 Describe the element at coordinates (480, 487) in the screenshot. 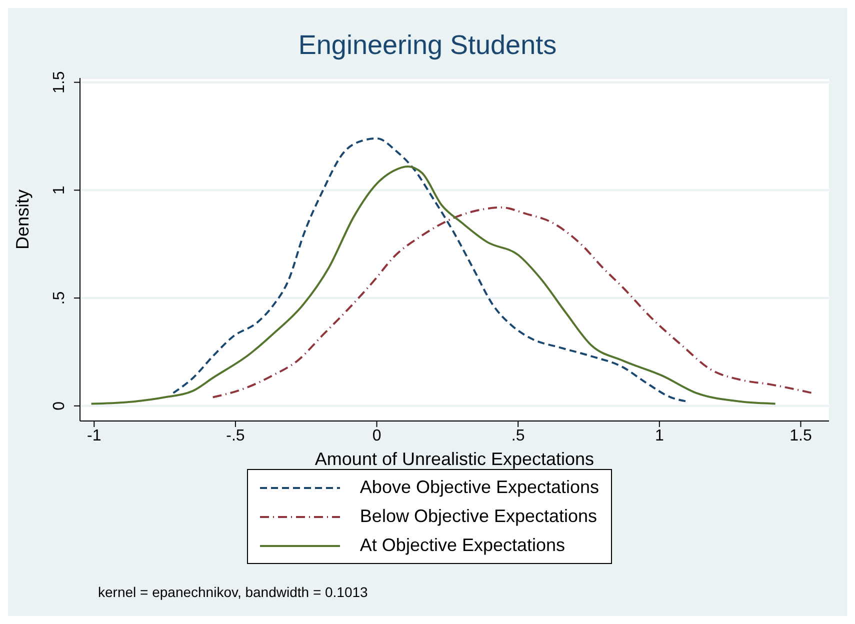

I see `legend-label: Above Objective Expectations` at that location.